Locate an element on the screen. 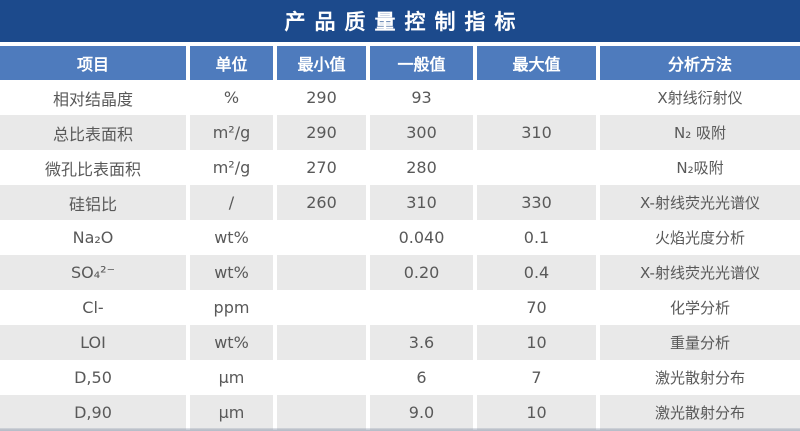 This screenshot has width=800, height=431. cell-item: LOI is located at coordinates (95, 342).